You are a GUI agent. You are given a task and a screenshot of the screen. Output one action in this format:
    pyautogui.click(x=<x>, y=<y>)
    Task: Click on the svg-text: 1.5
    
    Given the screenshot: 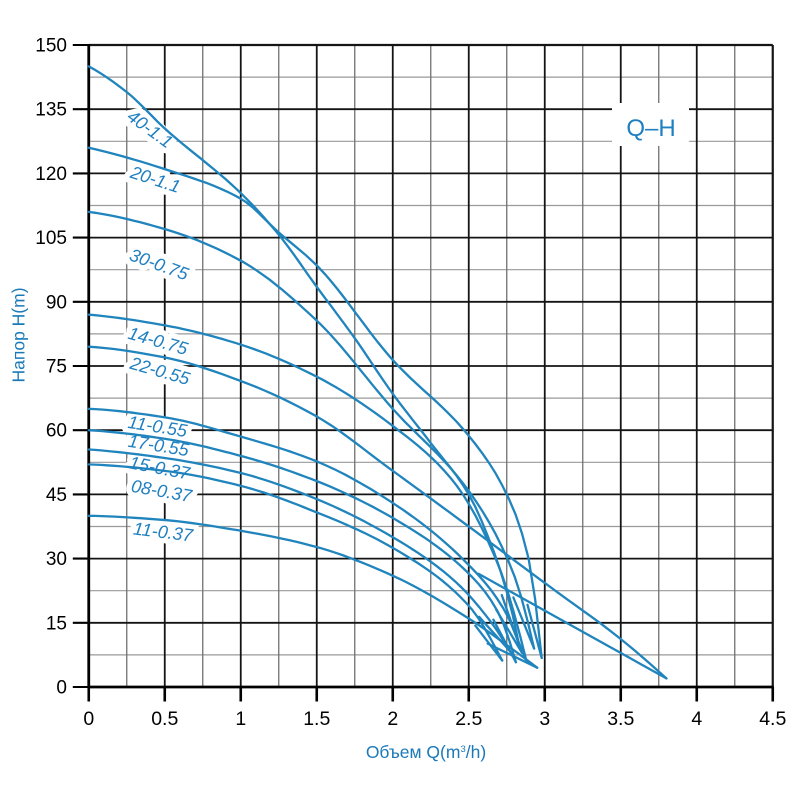 What is the action you would take?
    pyautogui.click(x=316, y=719)
    